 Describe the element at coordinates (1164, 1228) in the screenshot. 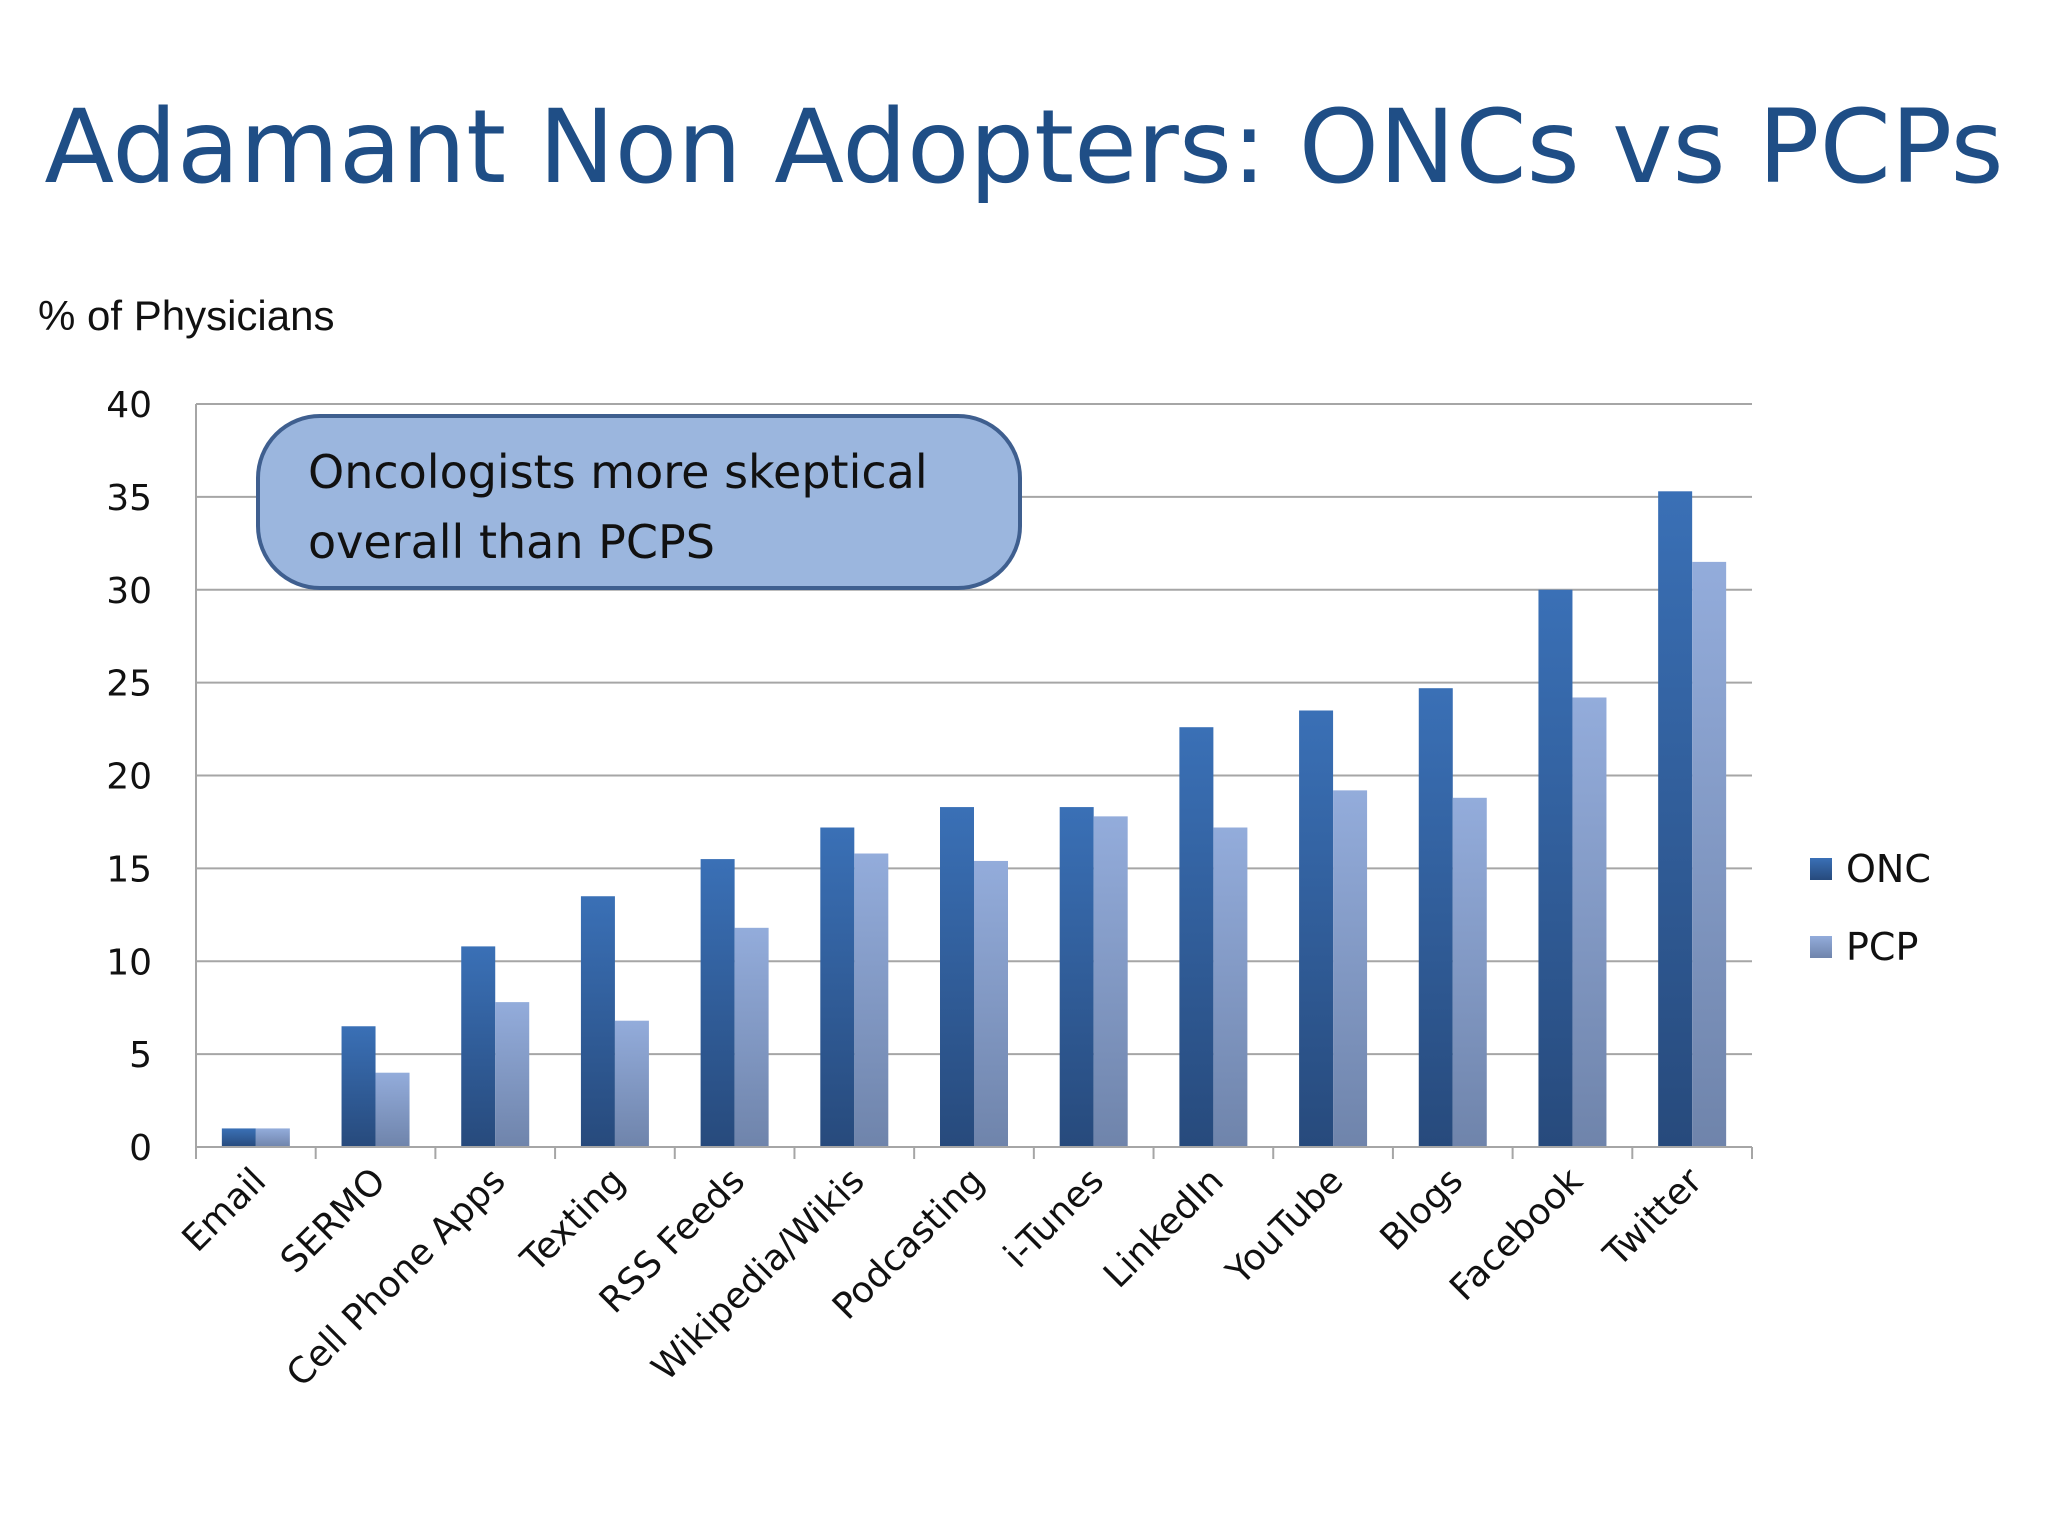

I see `x-category-label: LinkedIn` at that location.